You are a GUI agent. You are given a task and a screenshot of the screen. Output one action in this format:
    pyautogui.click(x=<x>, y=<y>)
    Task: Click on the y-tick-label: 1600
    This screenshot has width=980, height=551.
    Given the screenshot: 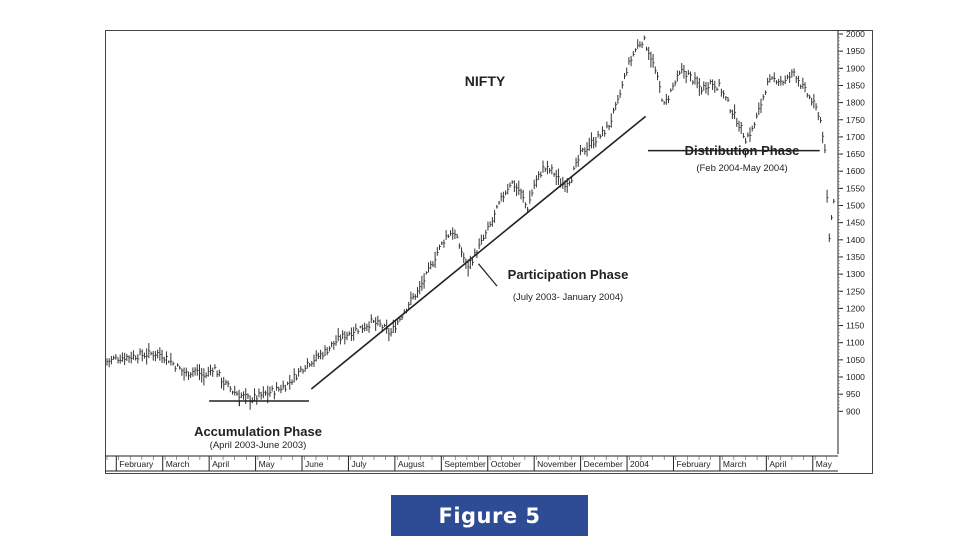 What is the action you would take?
    pyautogui.click(x=855, y=171)
    